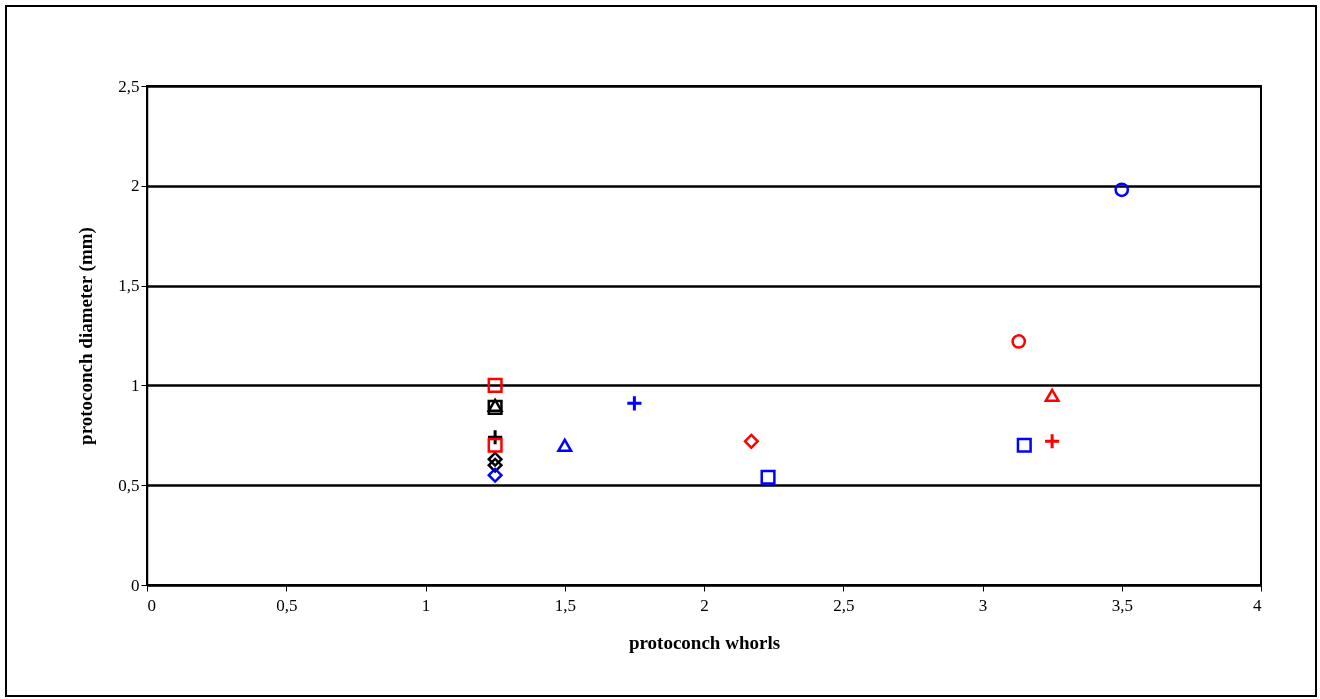 The width and height of the screenshot is (1320, 699). What do you see at coordinates (704, 642) in the screenshot?
I see `x-axis-title: protoconch whorls` at bounding box center [704, 642].